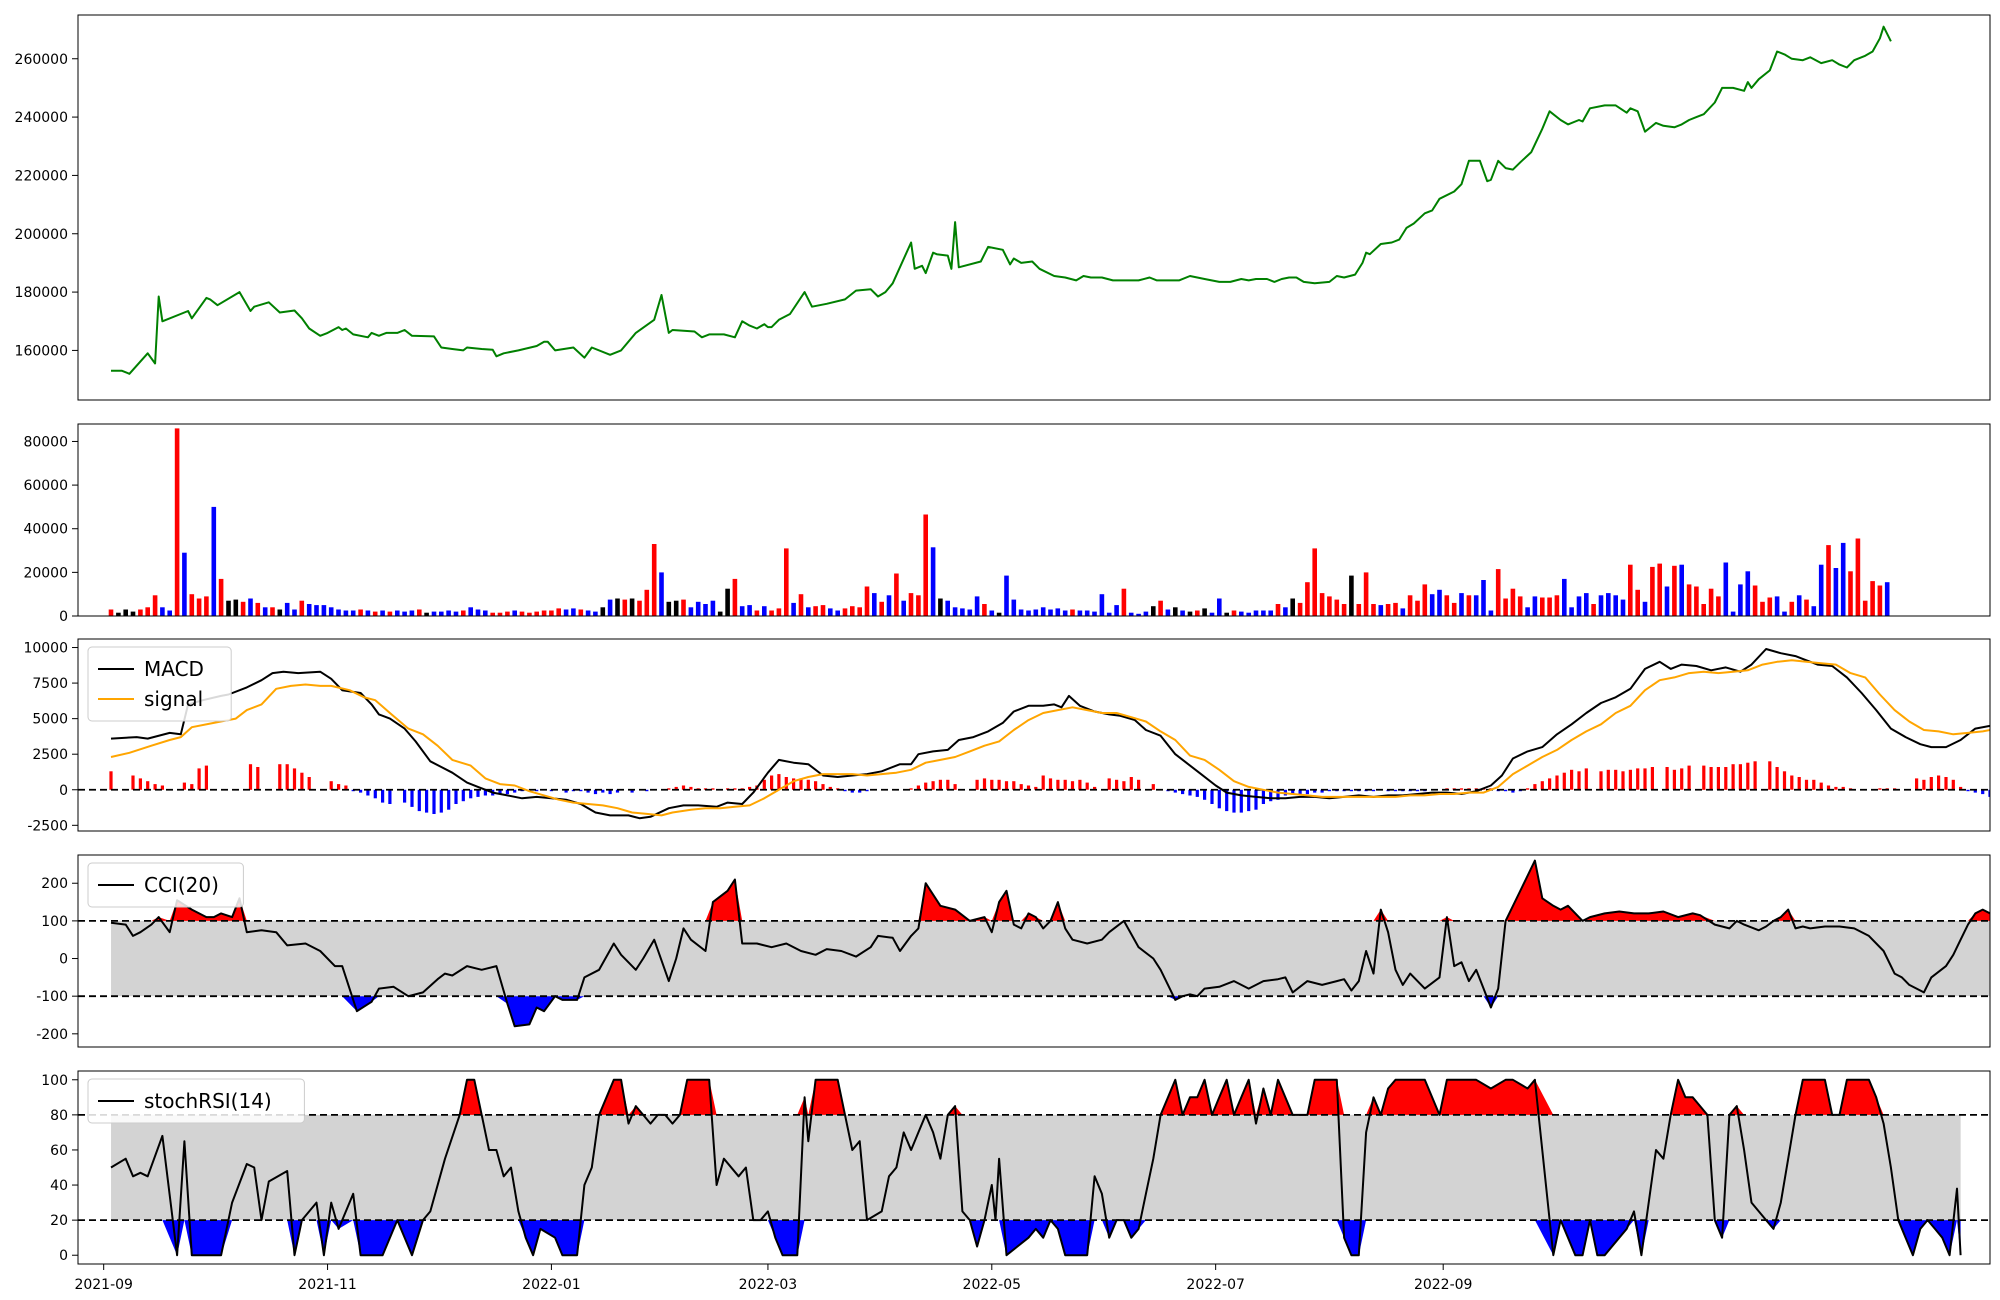 The image size is (2000, 1300). What do you see at coordinates (59, 1186) in the screenshot?
I see `stochrsi-ytick-label: 40` at bounding box center [59, 1186].